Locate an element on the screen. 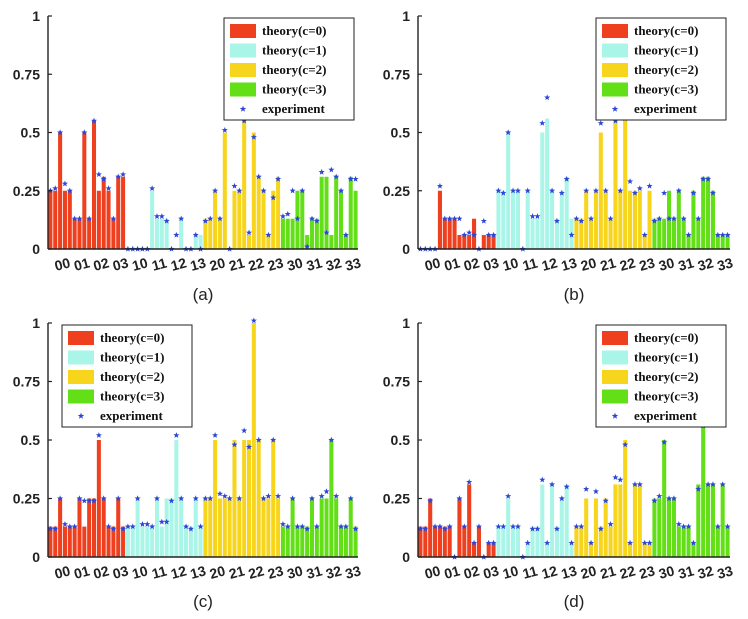 Image resolution: width=748 pixels, height=619 pixels. bar-theory-c-0--12 is located at coordinates (478, 541).